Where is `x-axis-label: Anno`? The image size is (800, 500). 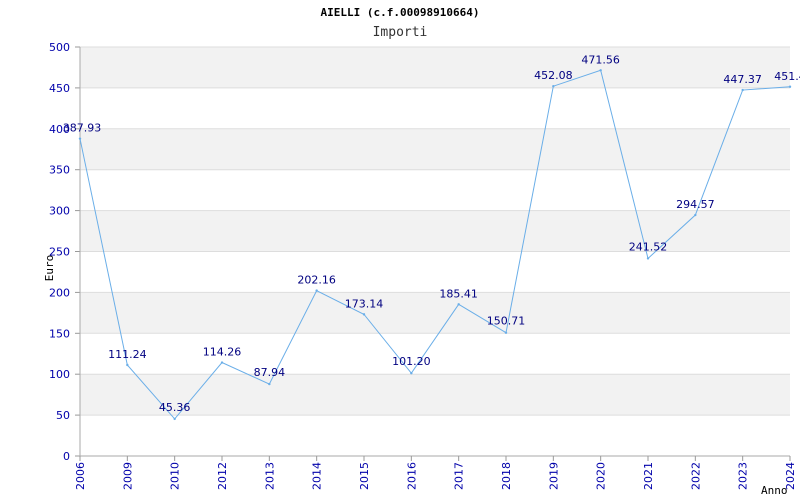 x-axis-label: Anno is located at coordinates (774, 490).